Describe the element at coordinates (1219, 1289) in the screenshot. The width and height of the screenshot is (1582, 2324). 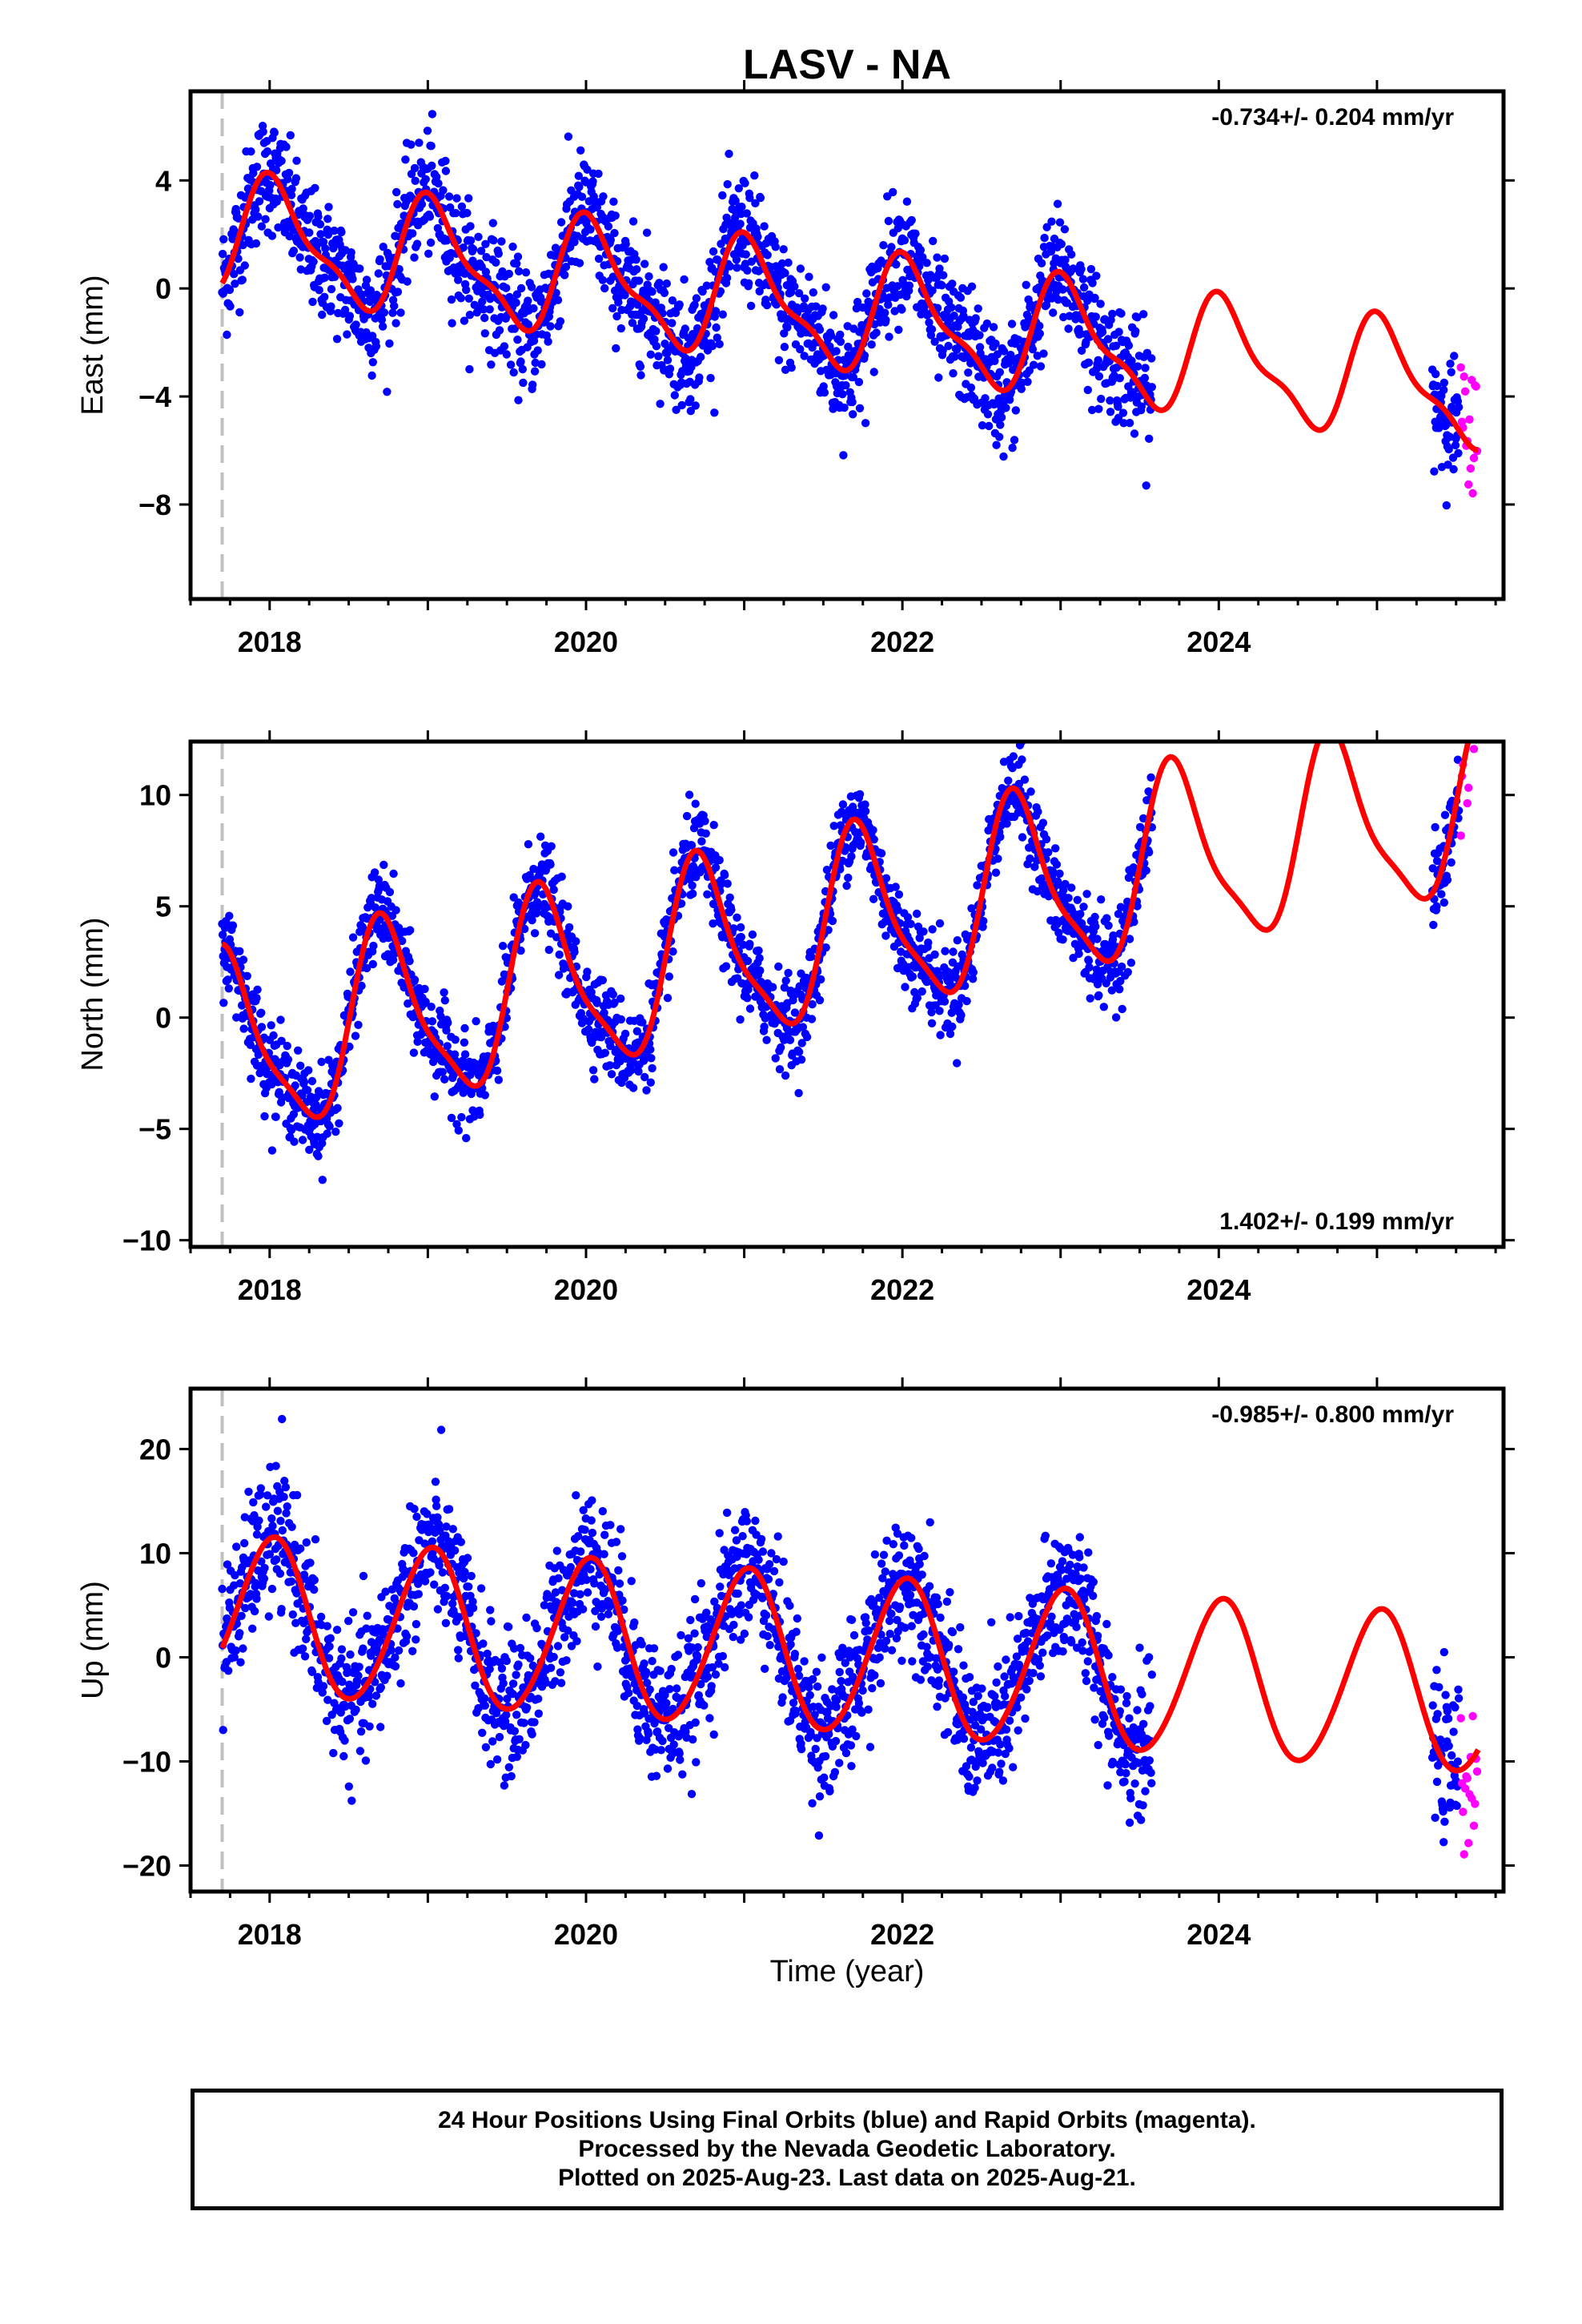
I see `north-x-tick-label: 2024` at that location.